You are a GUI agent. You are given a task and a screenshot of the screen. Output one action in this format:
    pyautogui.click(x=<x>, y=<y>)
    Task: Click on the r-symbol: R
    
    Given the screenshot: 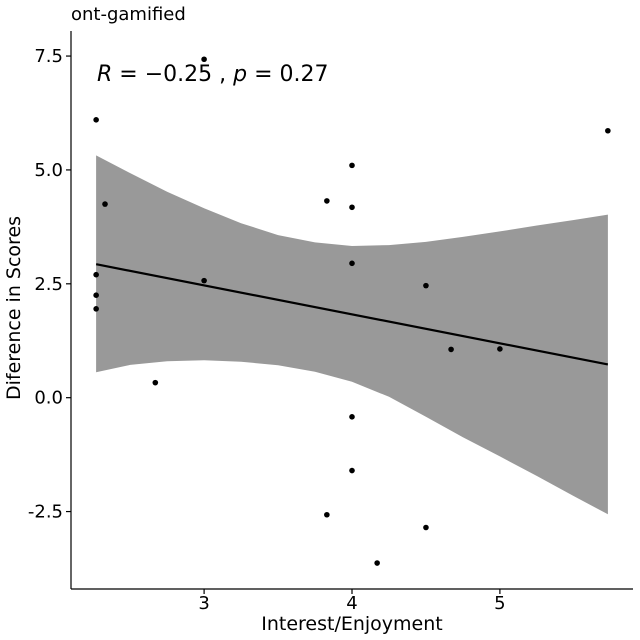 What is the action you would take?
    pyautogui.click(x=104, y=74)
    